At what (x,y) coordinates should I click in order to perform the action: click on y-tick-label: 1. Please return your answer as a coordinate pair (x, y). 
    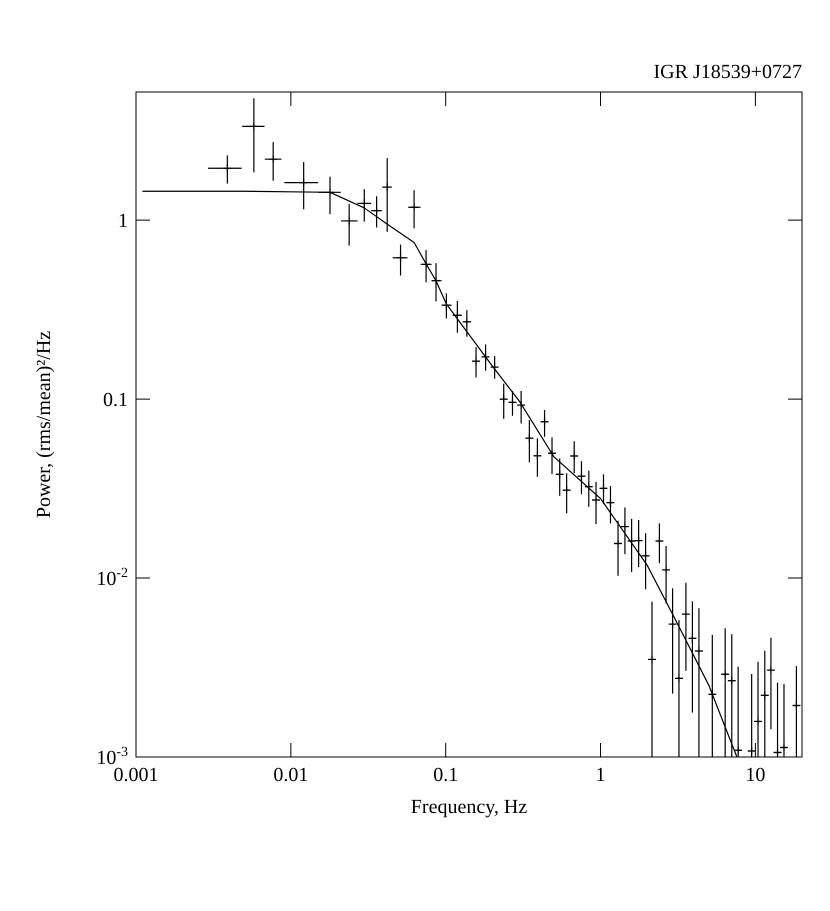
    Looking at the image, I should click on (123, 221).